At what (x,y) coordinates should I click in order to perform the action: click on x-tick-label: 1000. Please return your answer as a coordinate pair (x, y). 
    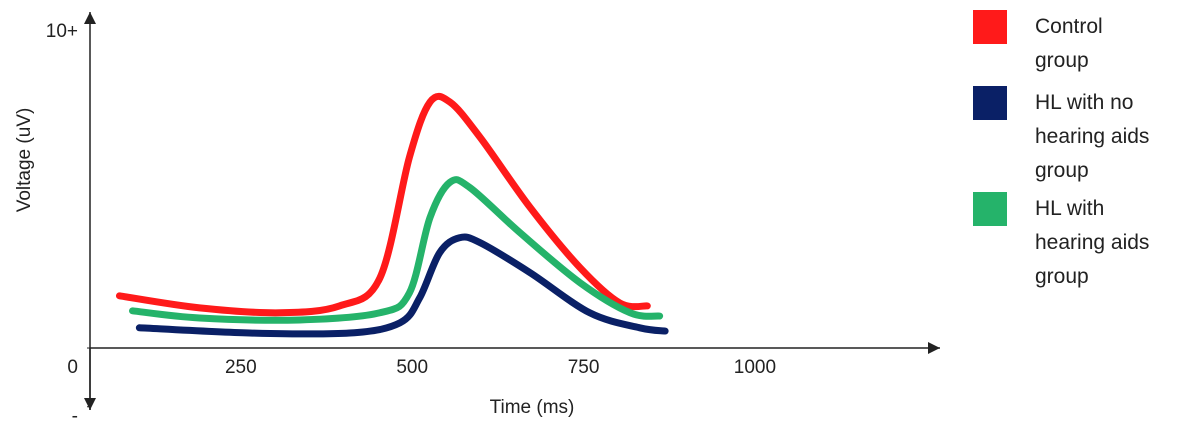
    Looking at the image, I should click on (755, 367).